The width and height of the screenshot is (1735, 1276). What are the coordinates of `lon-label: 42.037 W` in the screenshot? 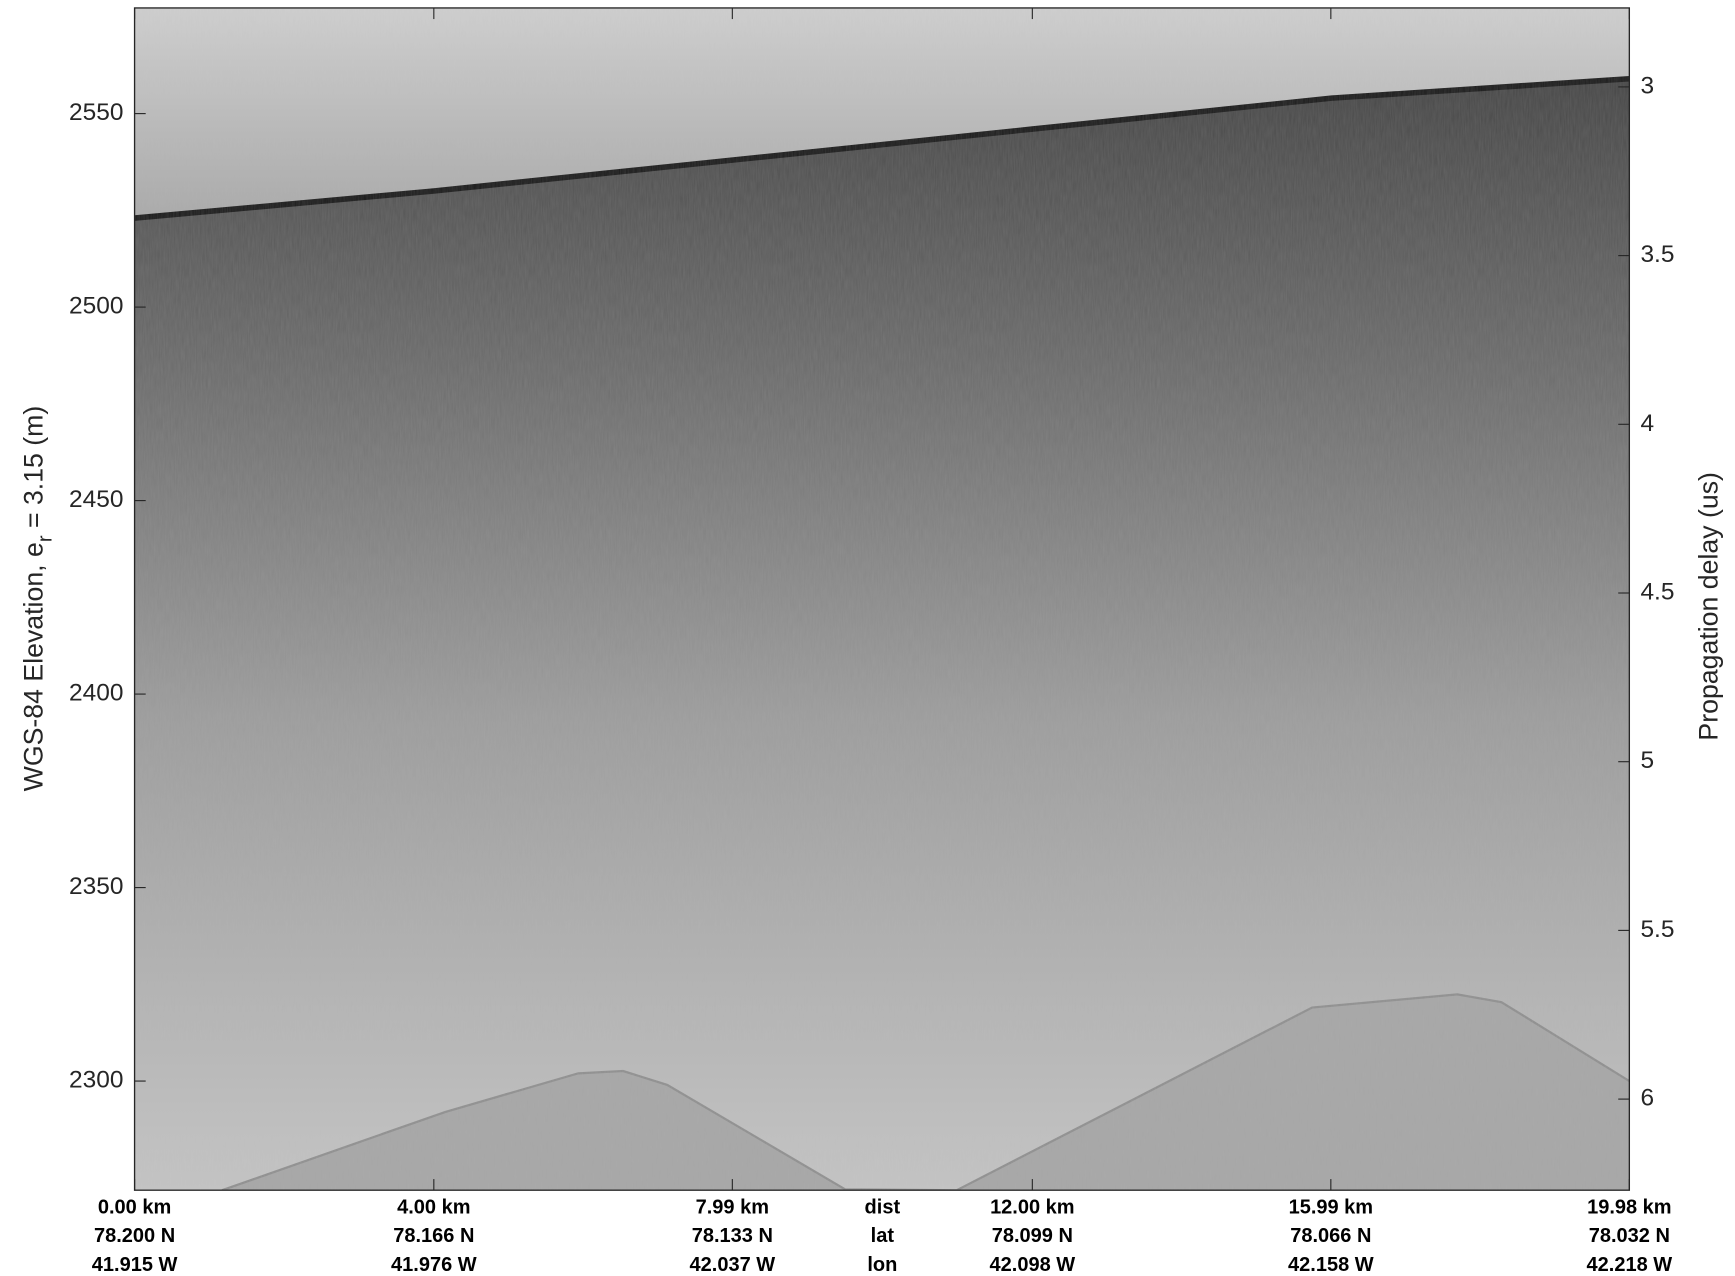 It's located at (733, 1265).